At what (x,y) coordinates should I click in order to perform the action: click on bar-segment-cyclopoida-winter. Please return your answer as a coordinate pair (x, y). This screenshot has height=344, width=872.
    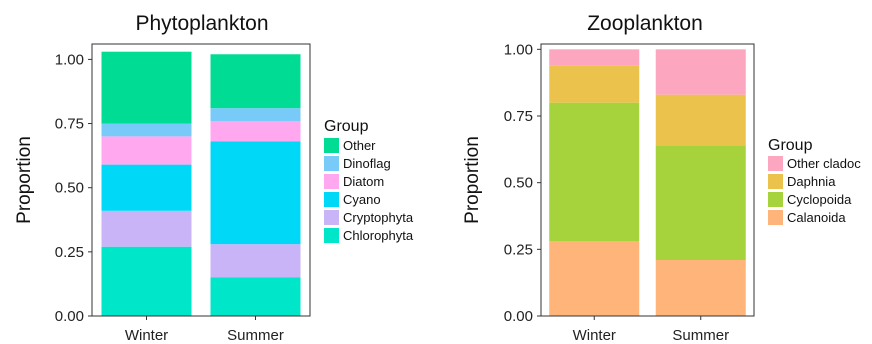
    Looking at the image, I should click on (594, 172).